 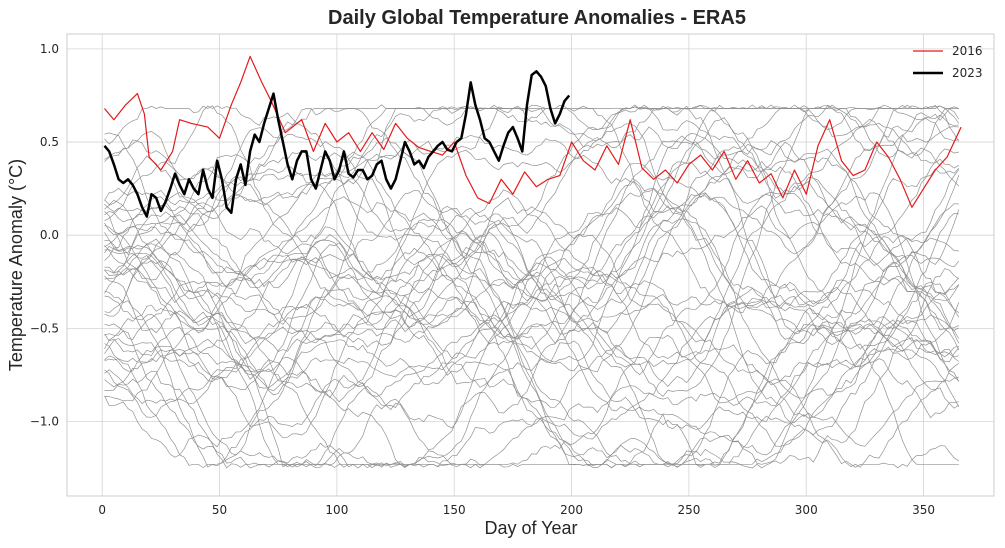 I want to click on legend: 2016 2023, so click(x=948, y=62).